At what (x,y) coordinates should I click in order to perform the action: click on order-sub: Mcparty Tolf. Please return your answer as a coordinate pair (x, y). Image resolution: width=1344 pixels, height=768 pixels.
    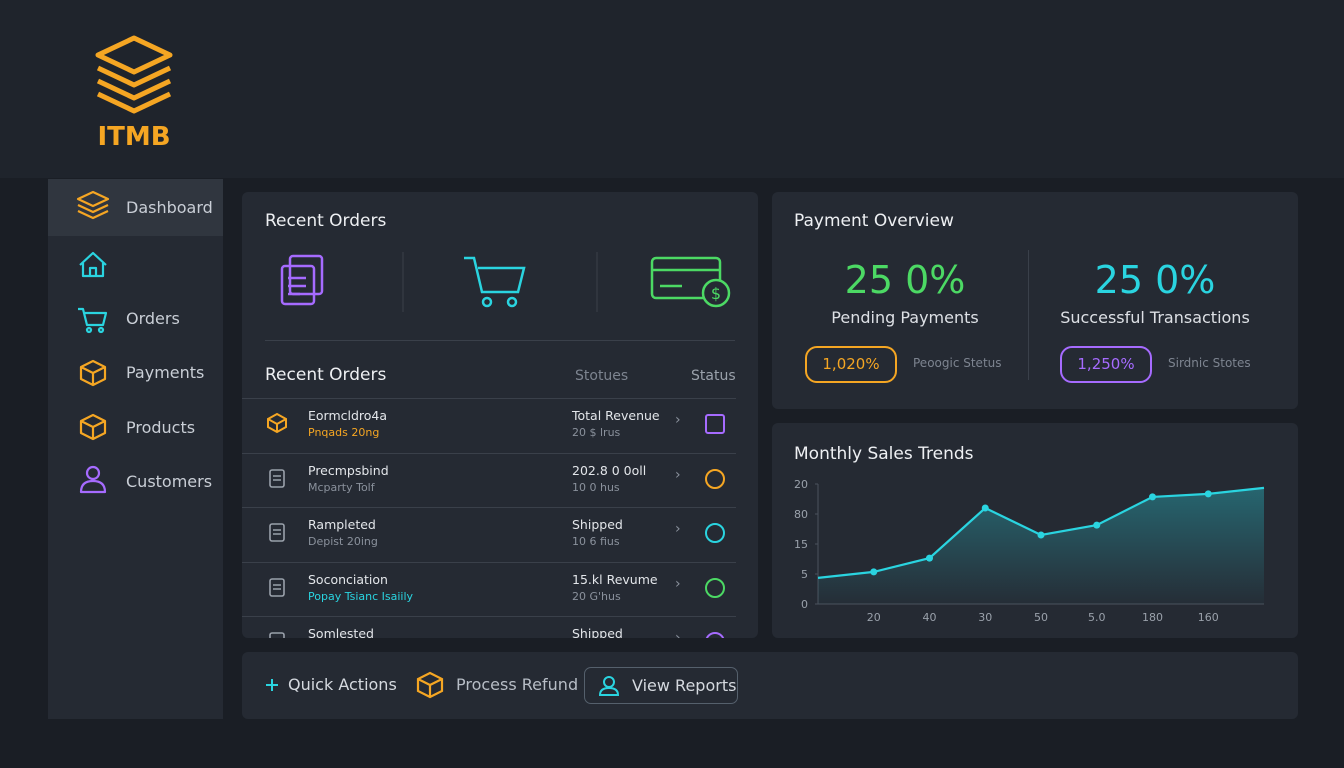
    Looking at the image, I should click on (341, 487).